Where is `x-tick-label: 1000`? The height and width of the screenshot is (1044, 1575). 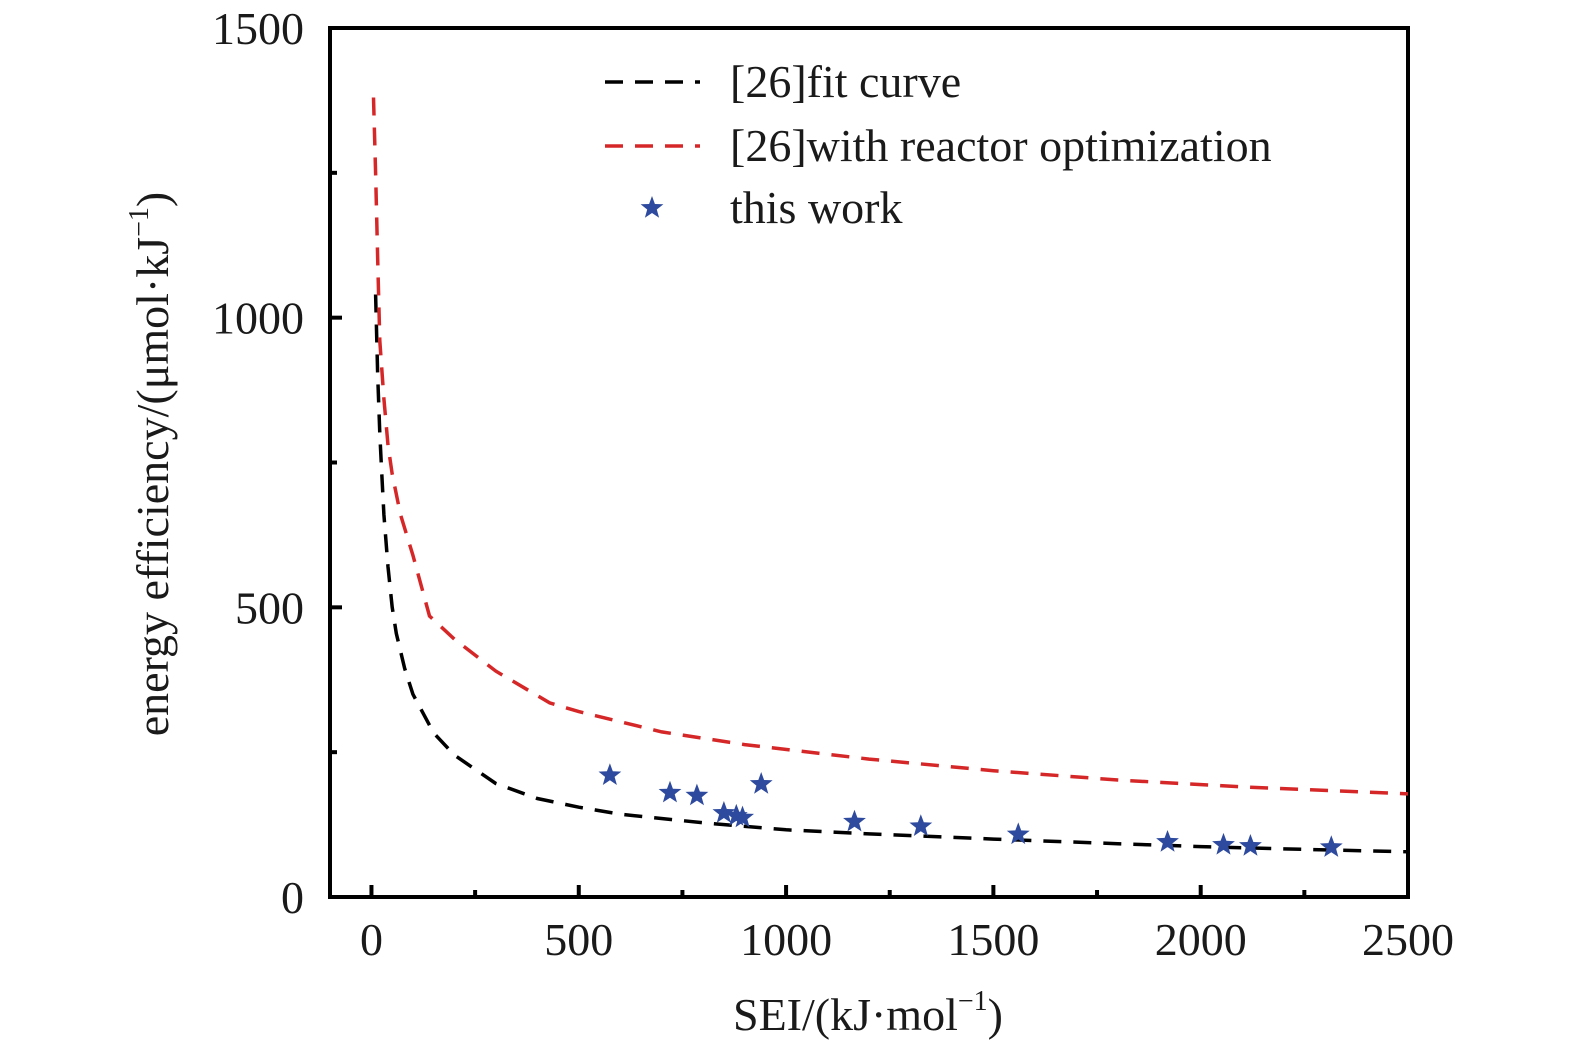 x-tick-label: 1000 is located at coordinates (786, 939).